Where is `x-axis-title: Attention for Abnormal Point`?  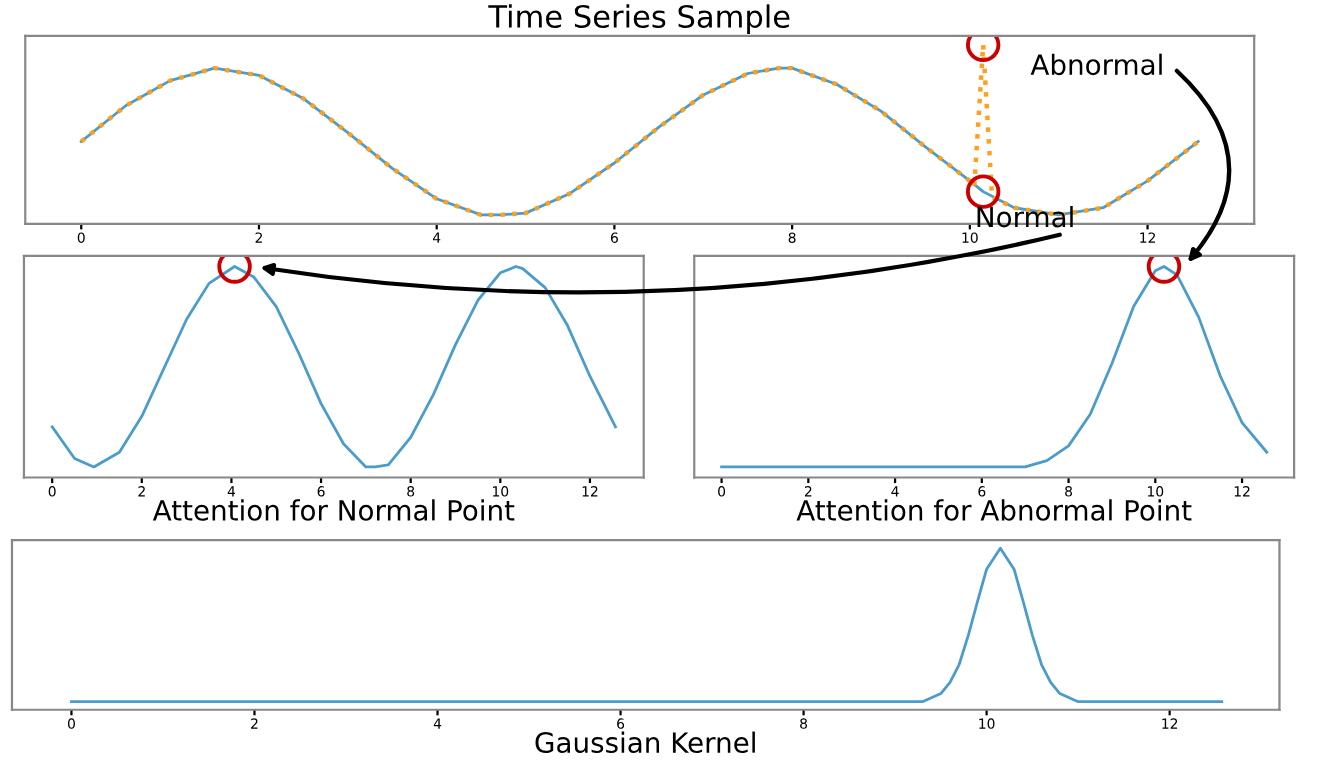
x-axis-title: Attention for Abnormal Point is located at coordinates (994, 510).